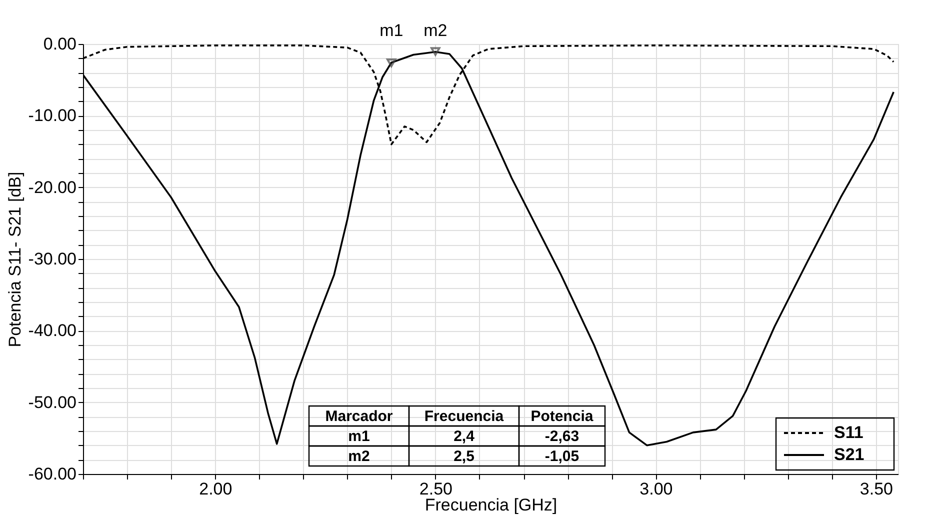  I want to click on annotation: Marcador, so click(359, 416).